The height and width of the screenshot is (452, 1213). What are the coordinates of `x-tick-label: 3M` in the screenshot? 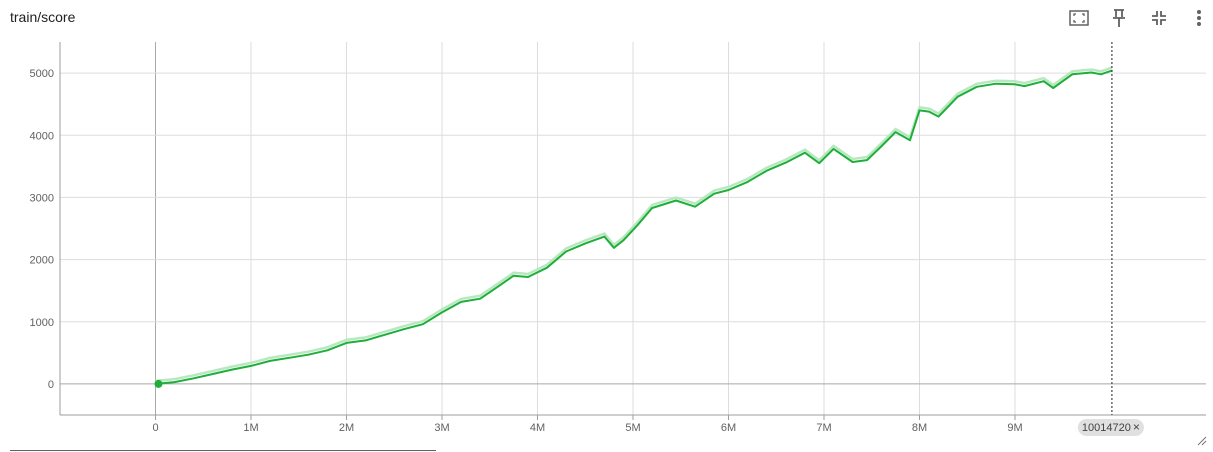 It's located at (441, 428).